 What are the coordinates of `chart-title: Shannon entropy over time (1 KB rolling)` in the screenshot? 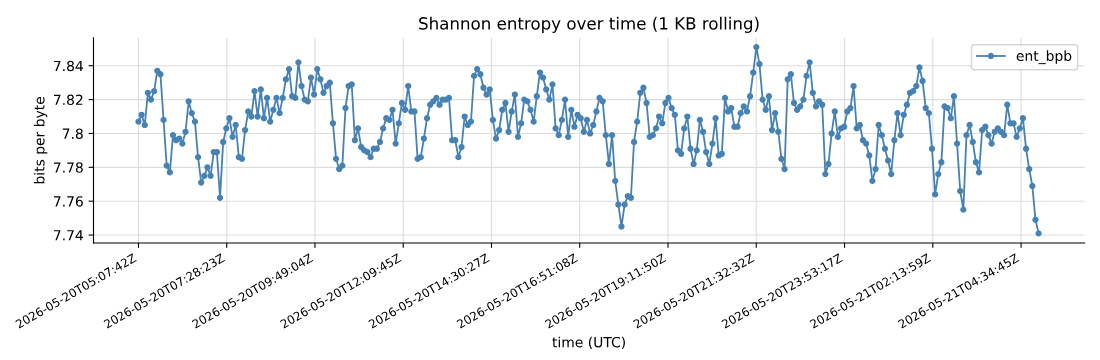 It's located at (589, 24).